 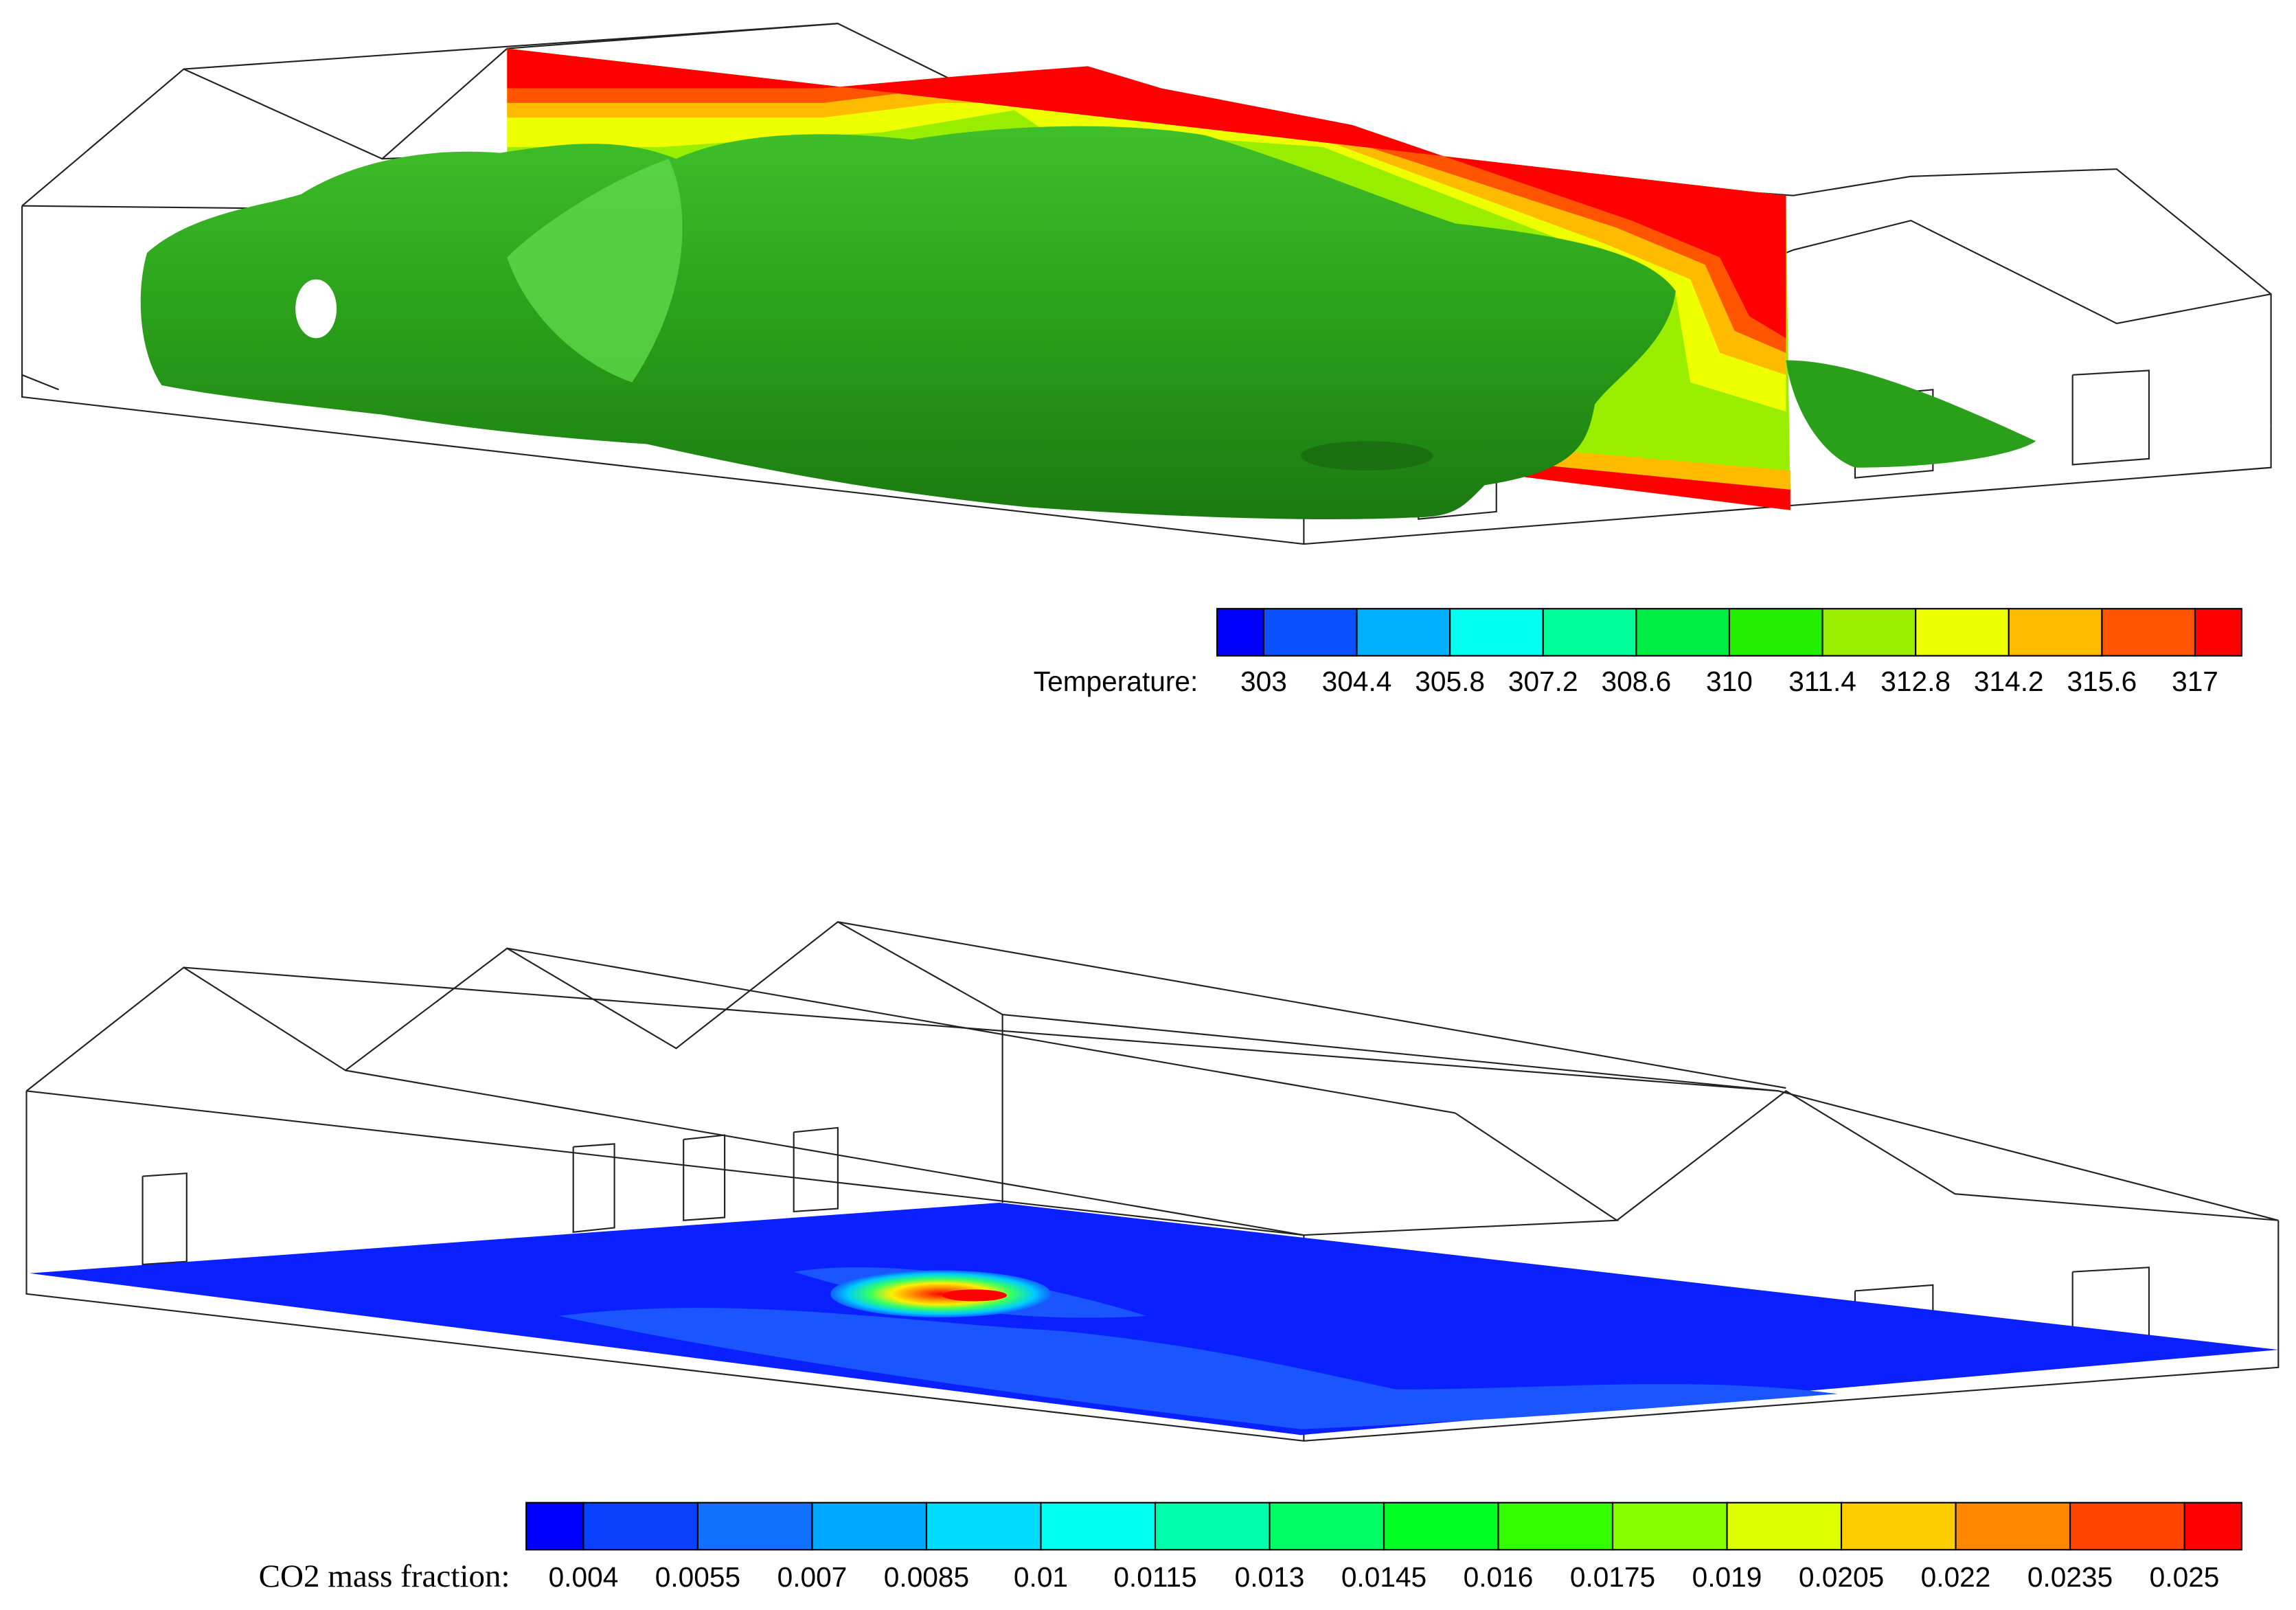 What do you see at coordinates (2009, 681) in the screenshot?
I see `colorbar-level-label: 314.2` at bounding box center [2009, 681].